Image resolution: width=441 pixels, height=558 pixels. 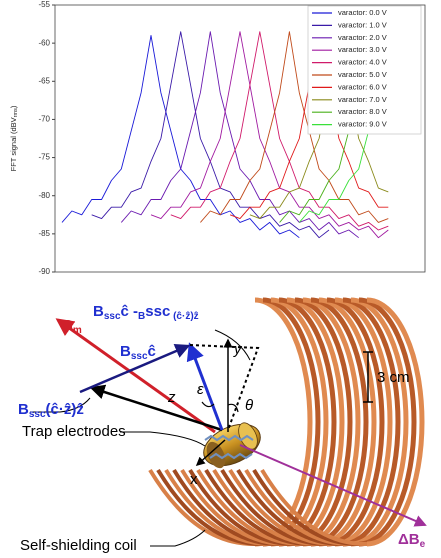 What do you see at coordinates (44, 271) in the screenshot?
I see `y-tick-label: -90` at bounding box center [44, 271].